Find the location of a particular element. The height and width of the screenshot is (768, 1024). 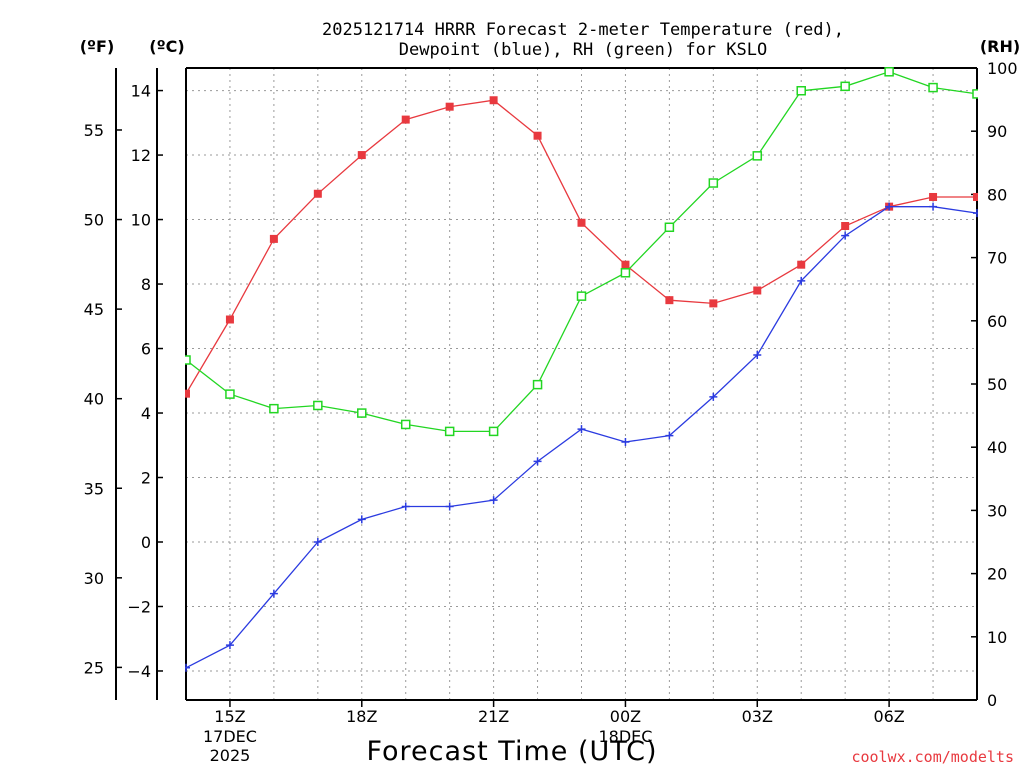

rh-tick-label: 30 is located at coordinates (997, 510).